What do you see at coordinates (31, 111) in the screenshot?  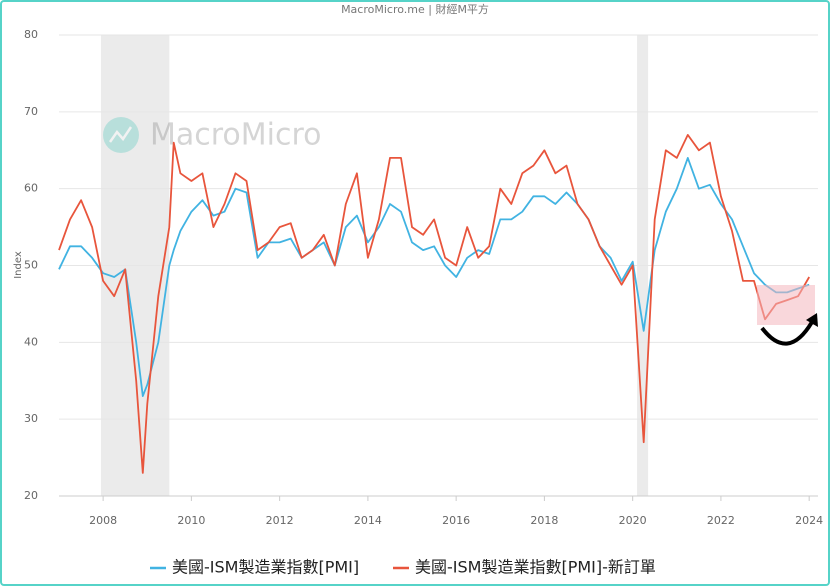 I see `y-tick-label: 70` at bounding box center [31, 111].